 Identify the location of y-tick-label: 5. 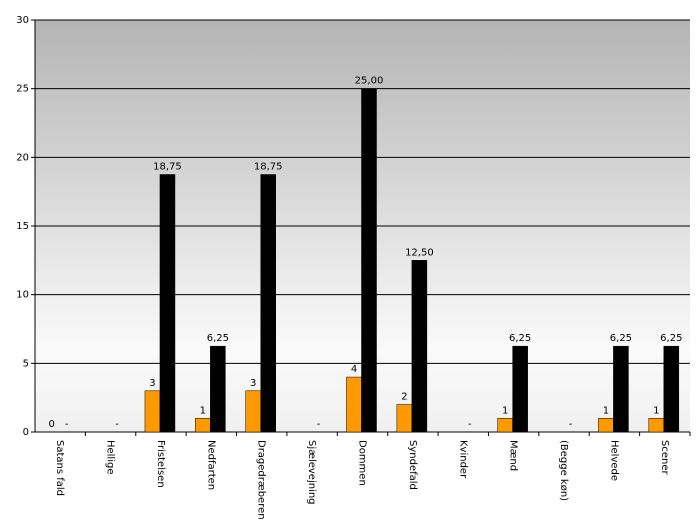
(26, 363).